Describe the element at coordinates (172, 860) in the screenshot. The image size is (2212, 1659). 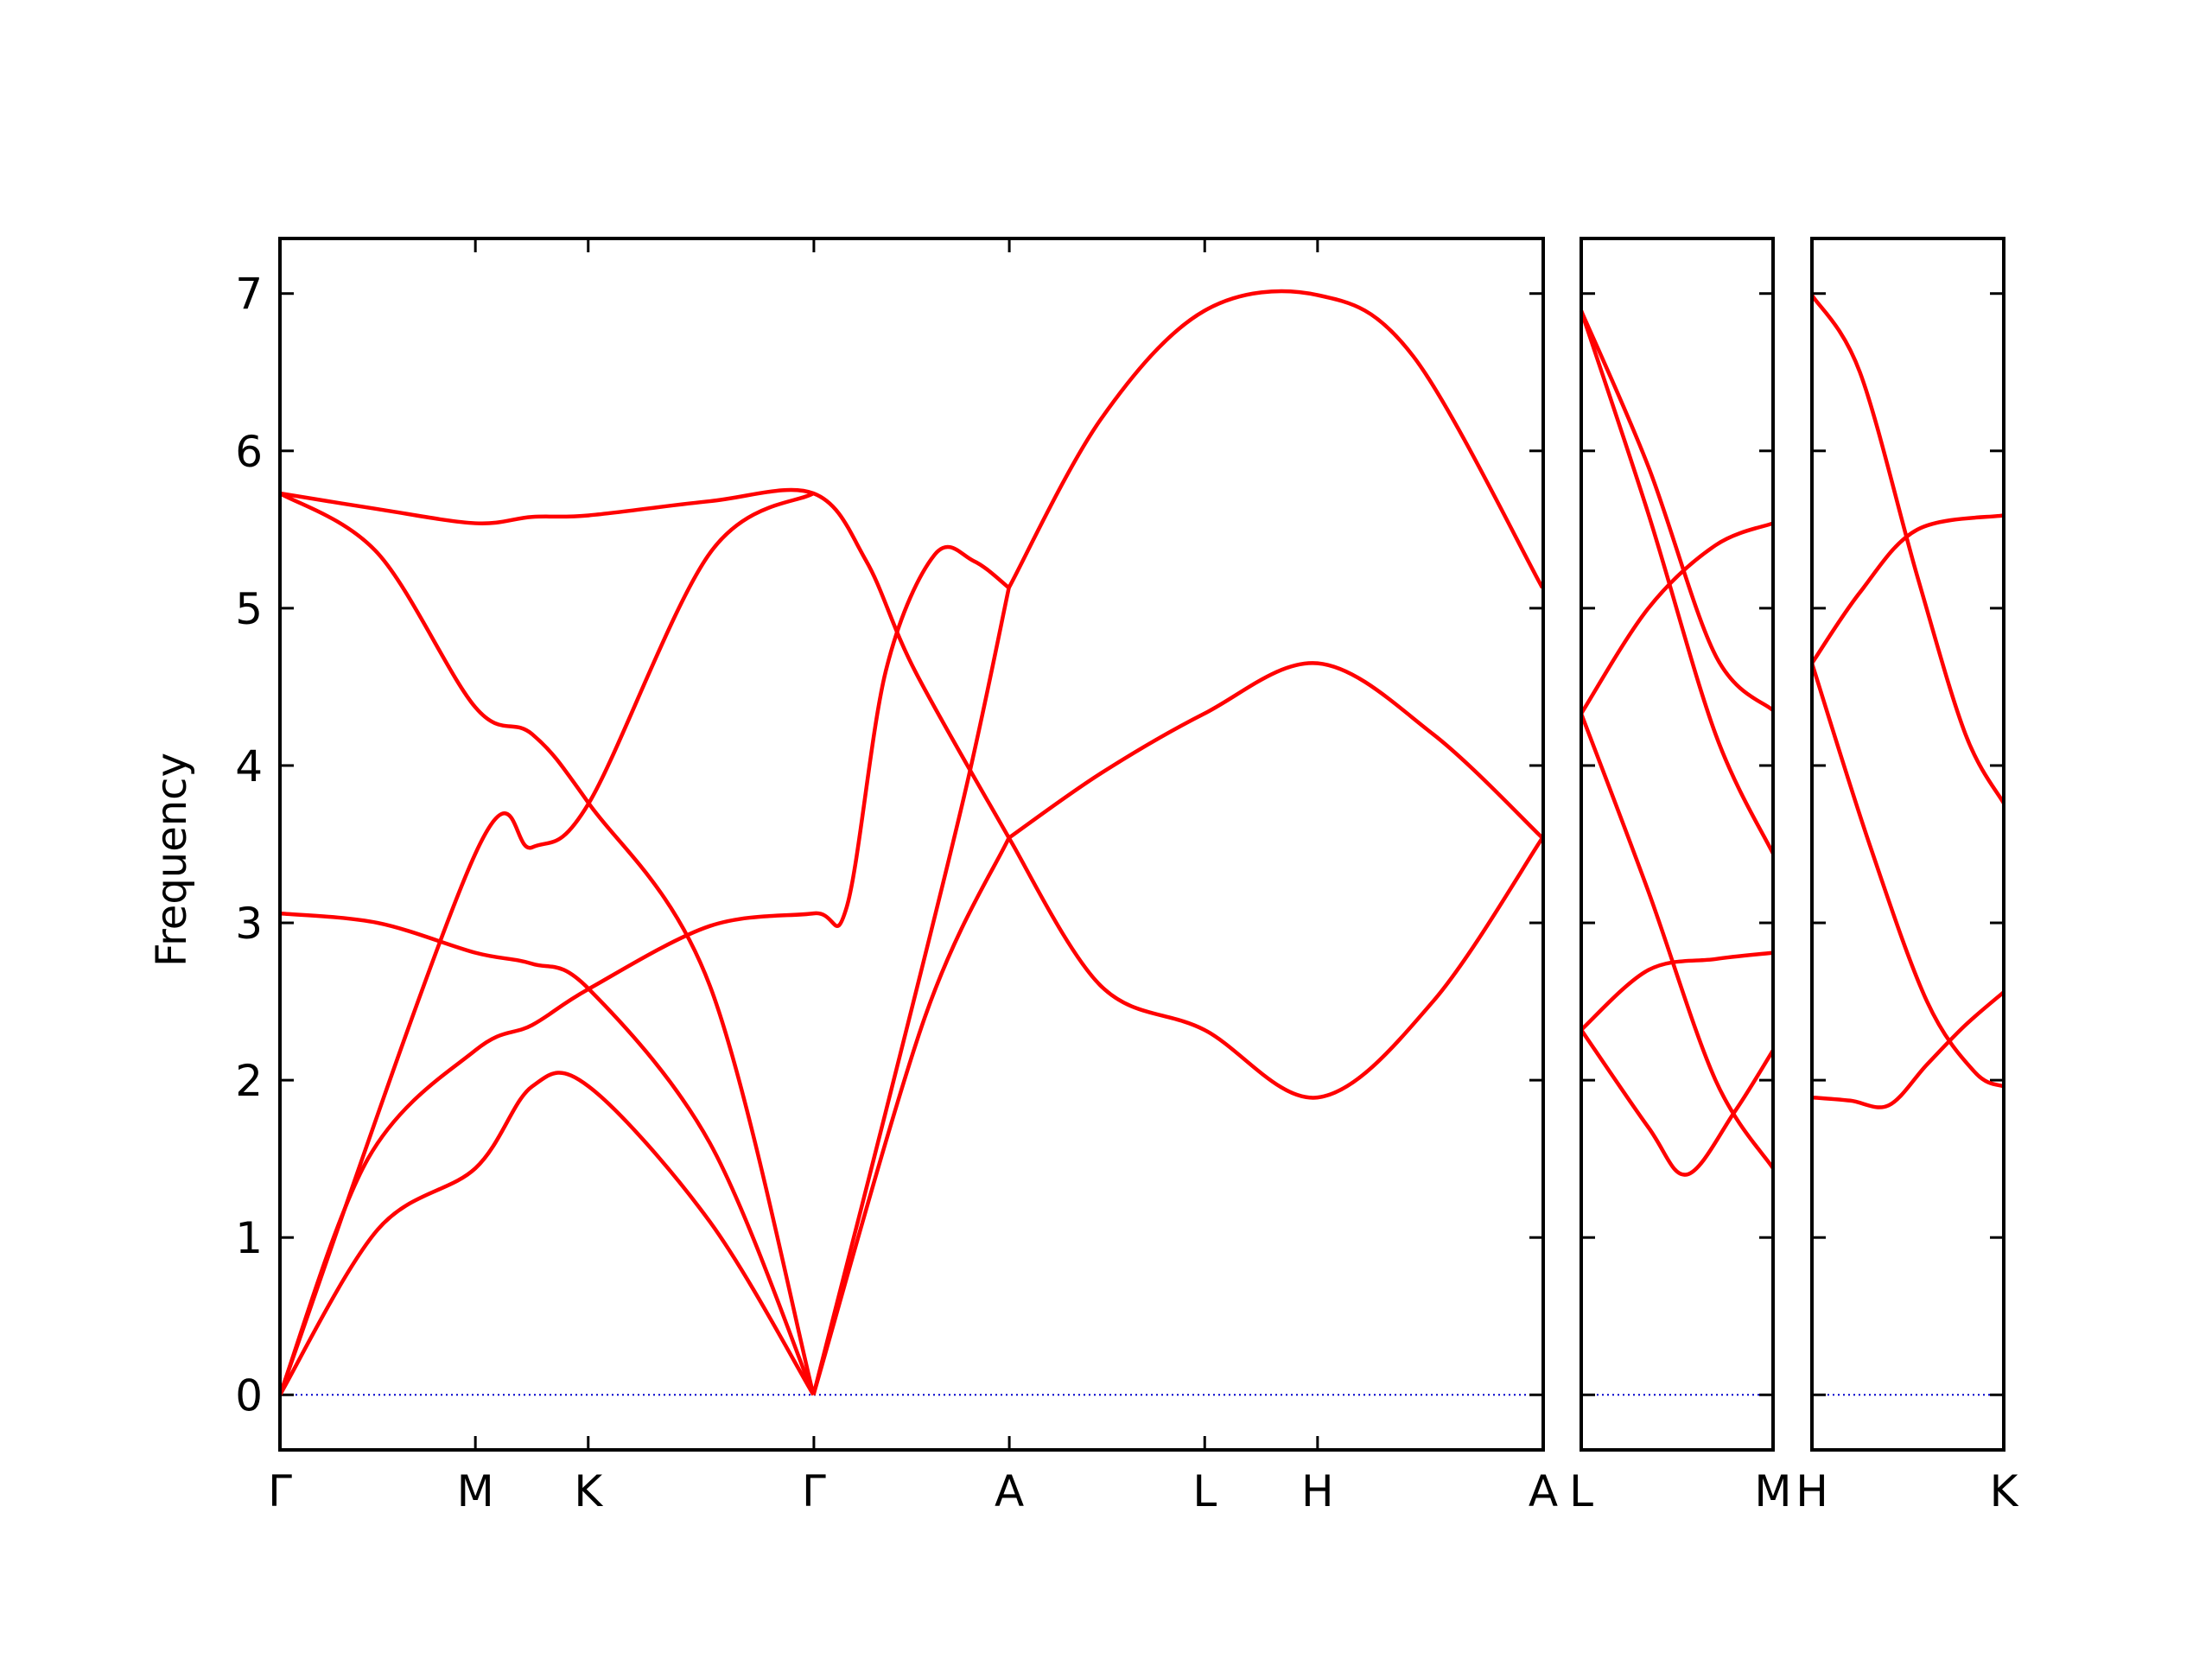
I see `y-axis-label: Frequency` at that location.